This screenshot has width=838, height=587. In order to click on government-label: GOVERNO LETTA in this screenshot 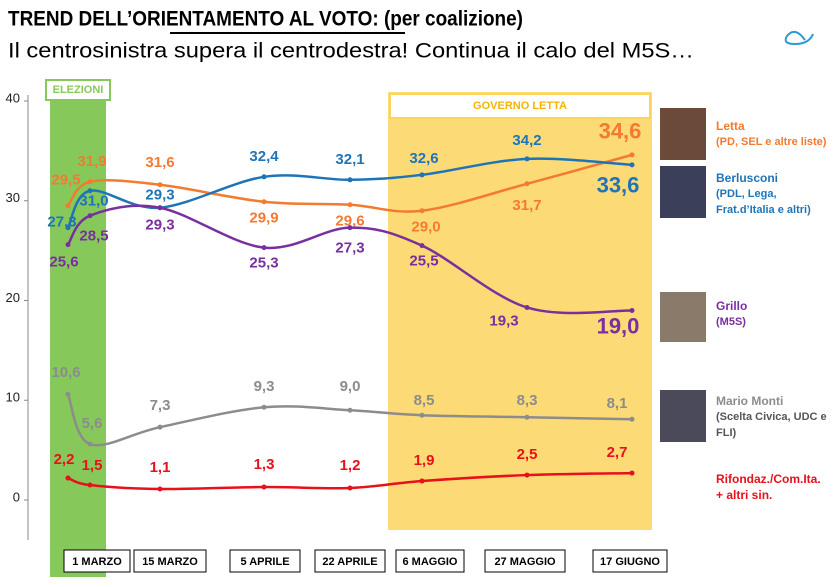, I will do `click(520, 106)`.